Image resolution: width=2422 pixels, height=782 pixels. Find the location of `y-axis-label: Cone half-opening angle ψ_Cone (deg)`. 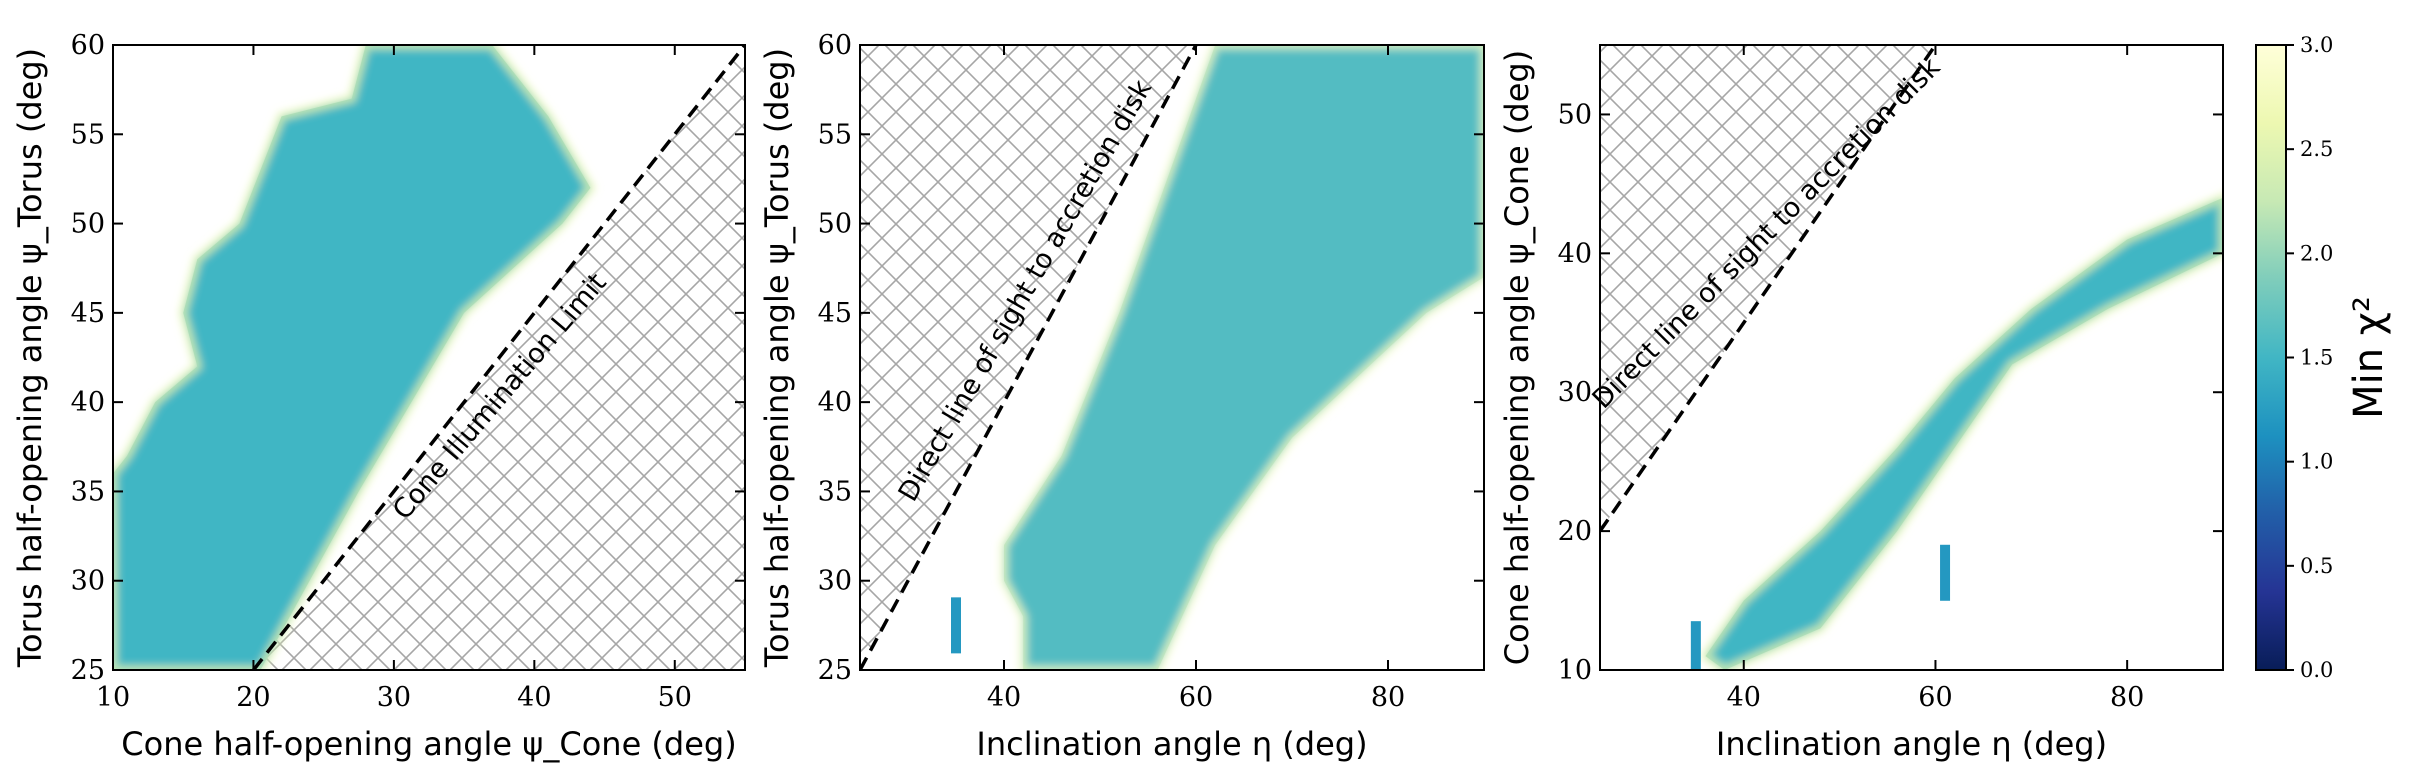

y-axis-label: Cone half-opening angle ψ_Cone (deg) is located at coordinates (1517, 357).